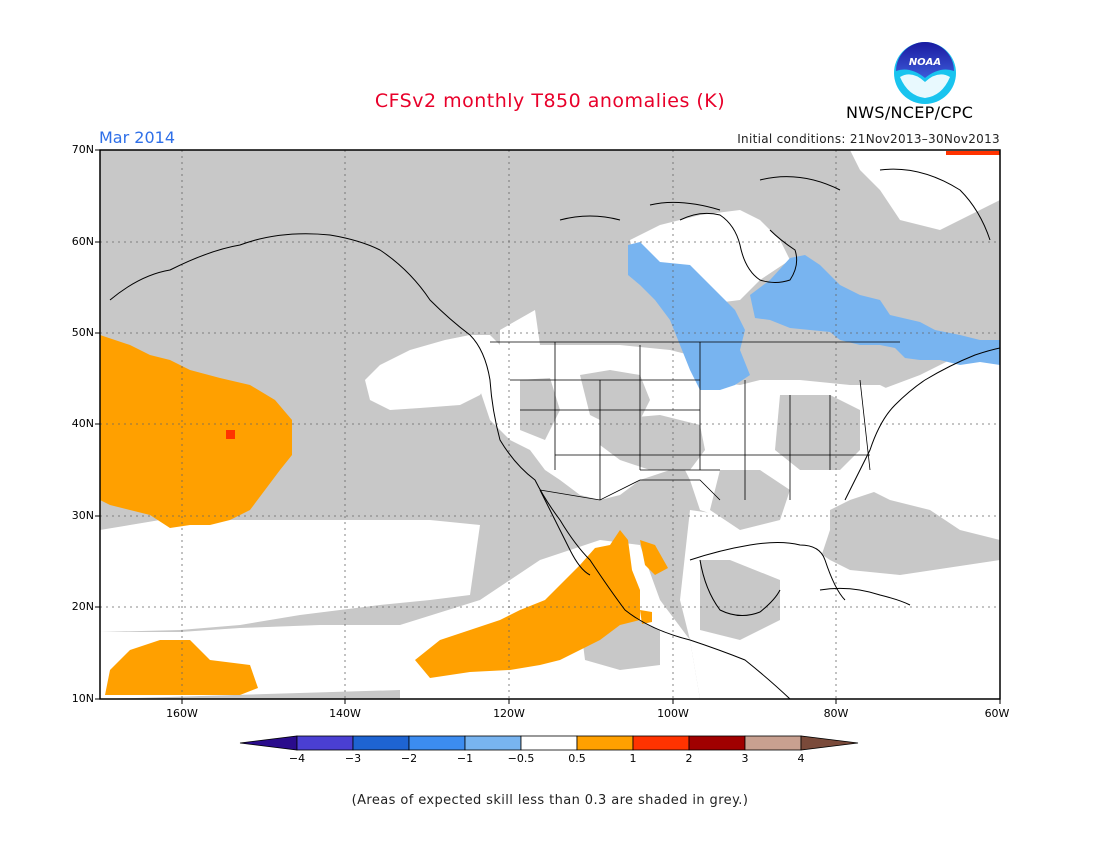  I want to click on lat-label: 40N, so click(82, 423).